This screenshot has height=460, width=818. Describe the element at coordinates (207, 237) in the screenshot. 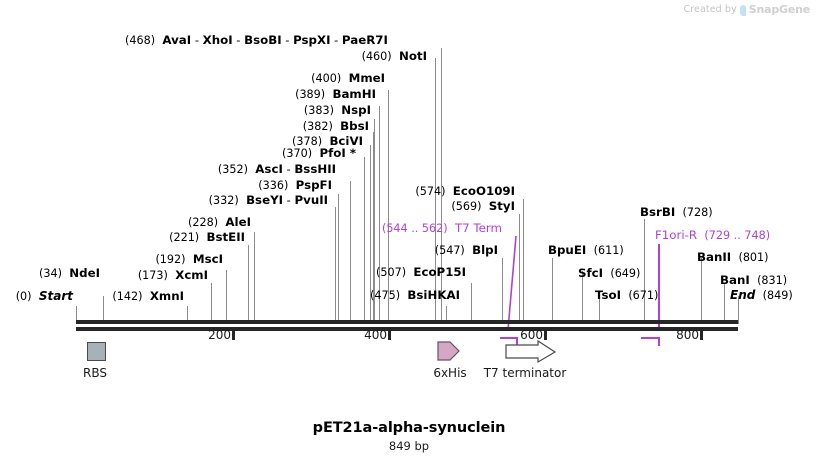

I see `label-bstei: (221) BstEII` at that location.